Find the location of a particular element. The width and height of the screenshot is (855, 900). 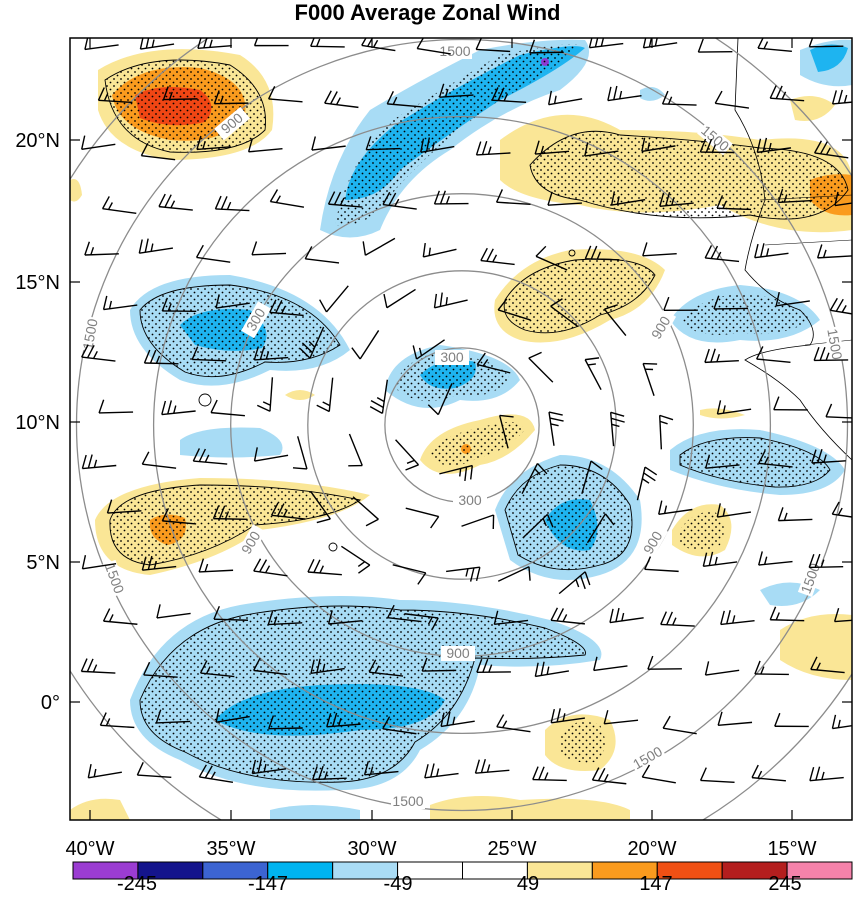

lat-label: 20°N is located at coordinates (37, 141).